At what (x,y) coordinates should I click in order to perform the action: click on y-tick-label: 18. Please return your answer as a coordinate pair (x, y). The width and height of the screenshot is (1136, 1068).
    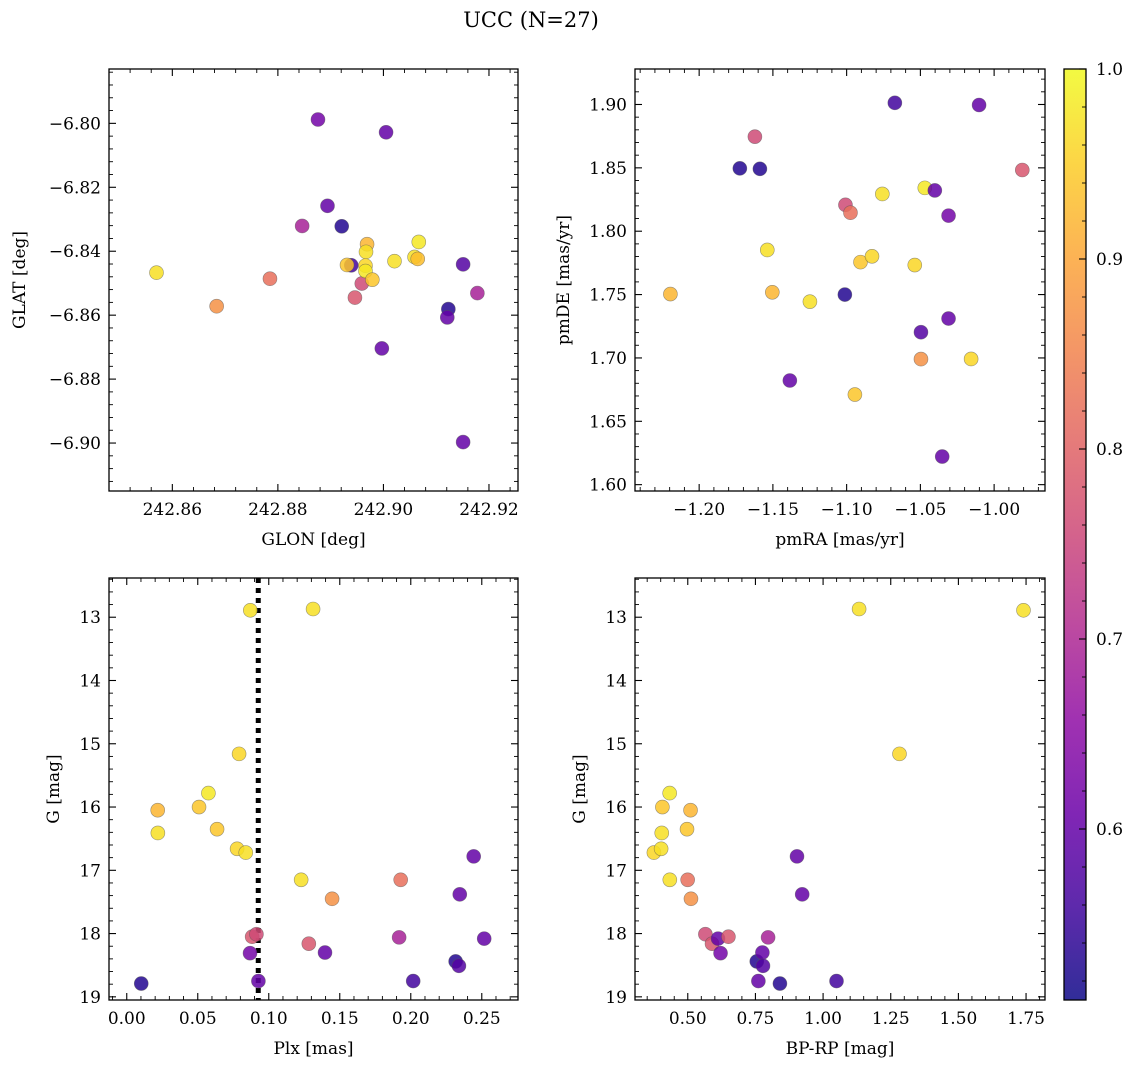
    Looking at the image, I should click on (616, 935).